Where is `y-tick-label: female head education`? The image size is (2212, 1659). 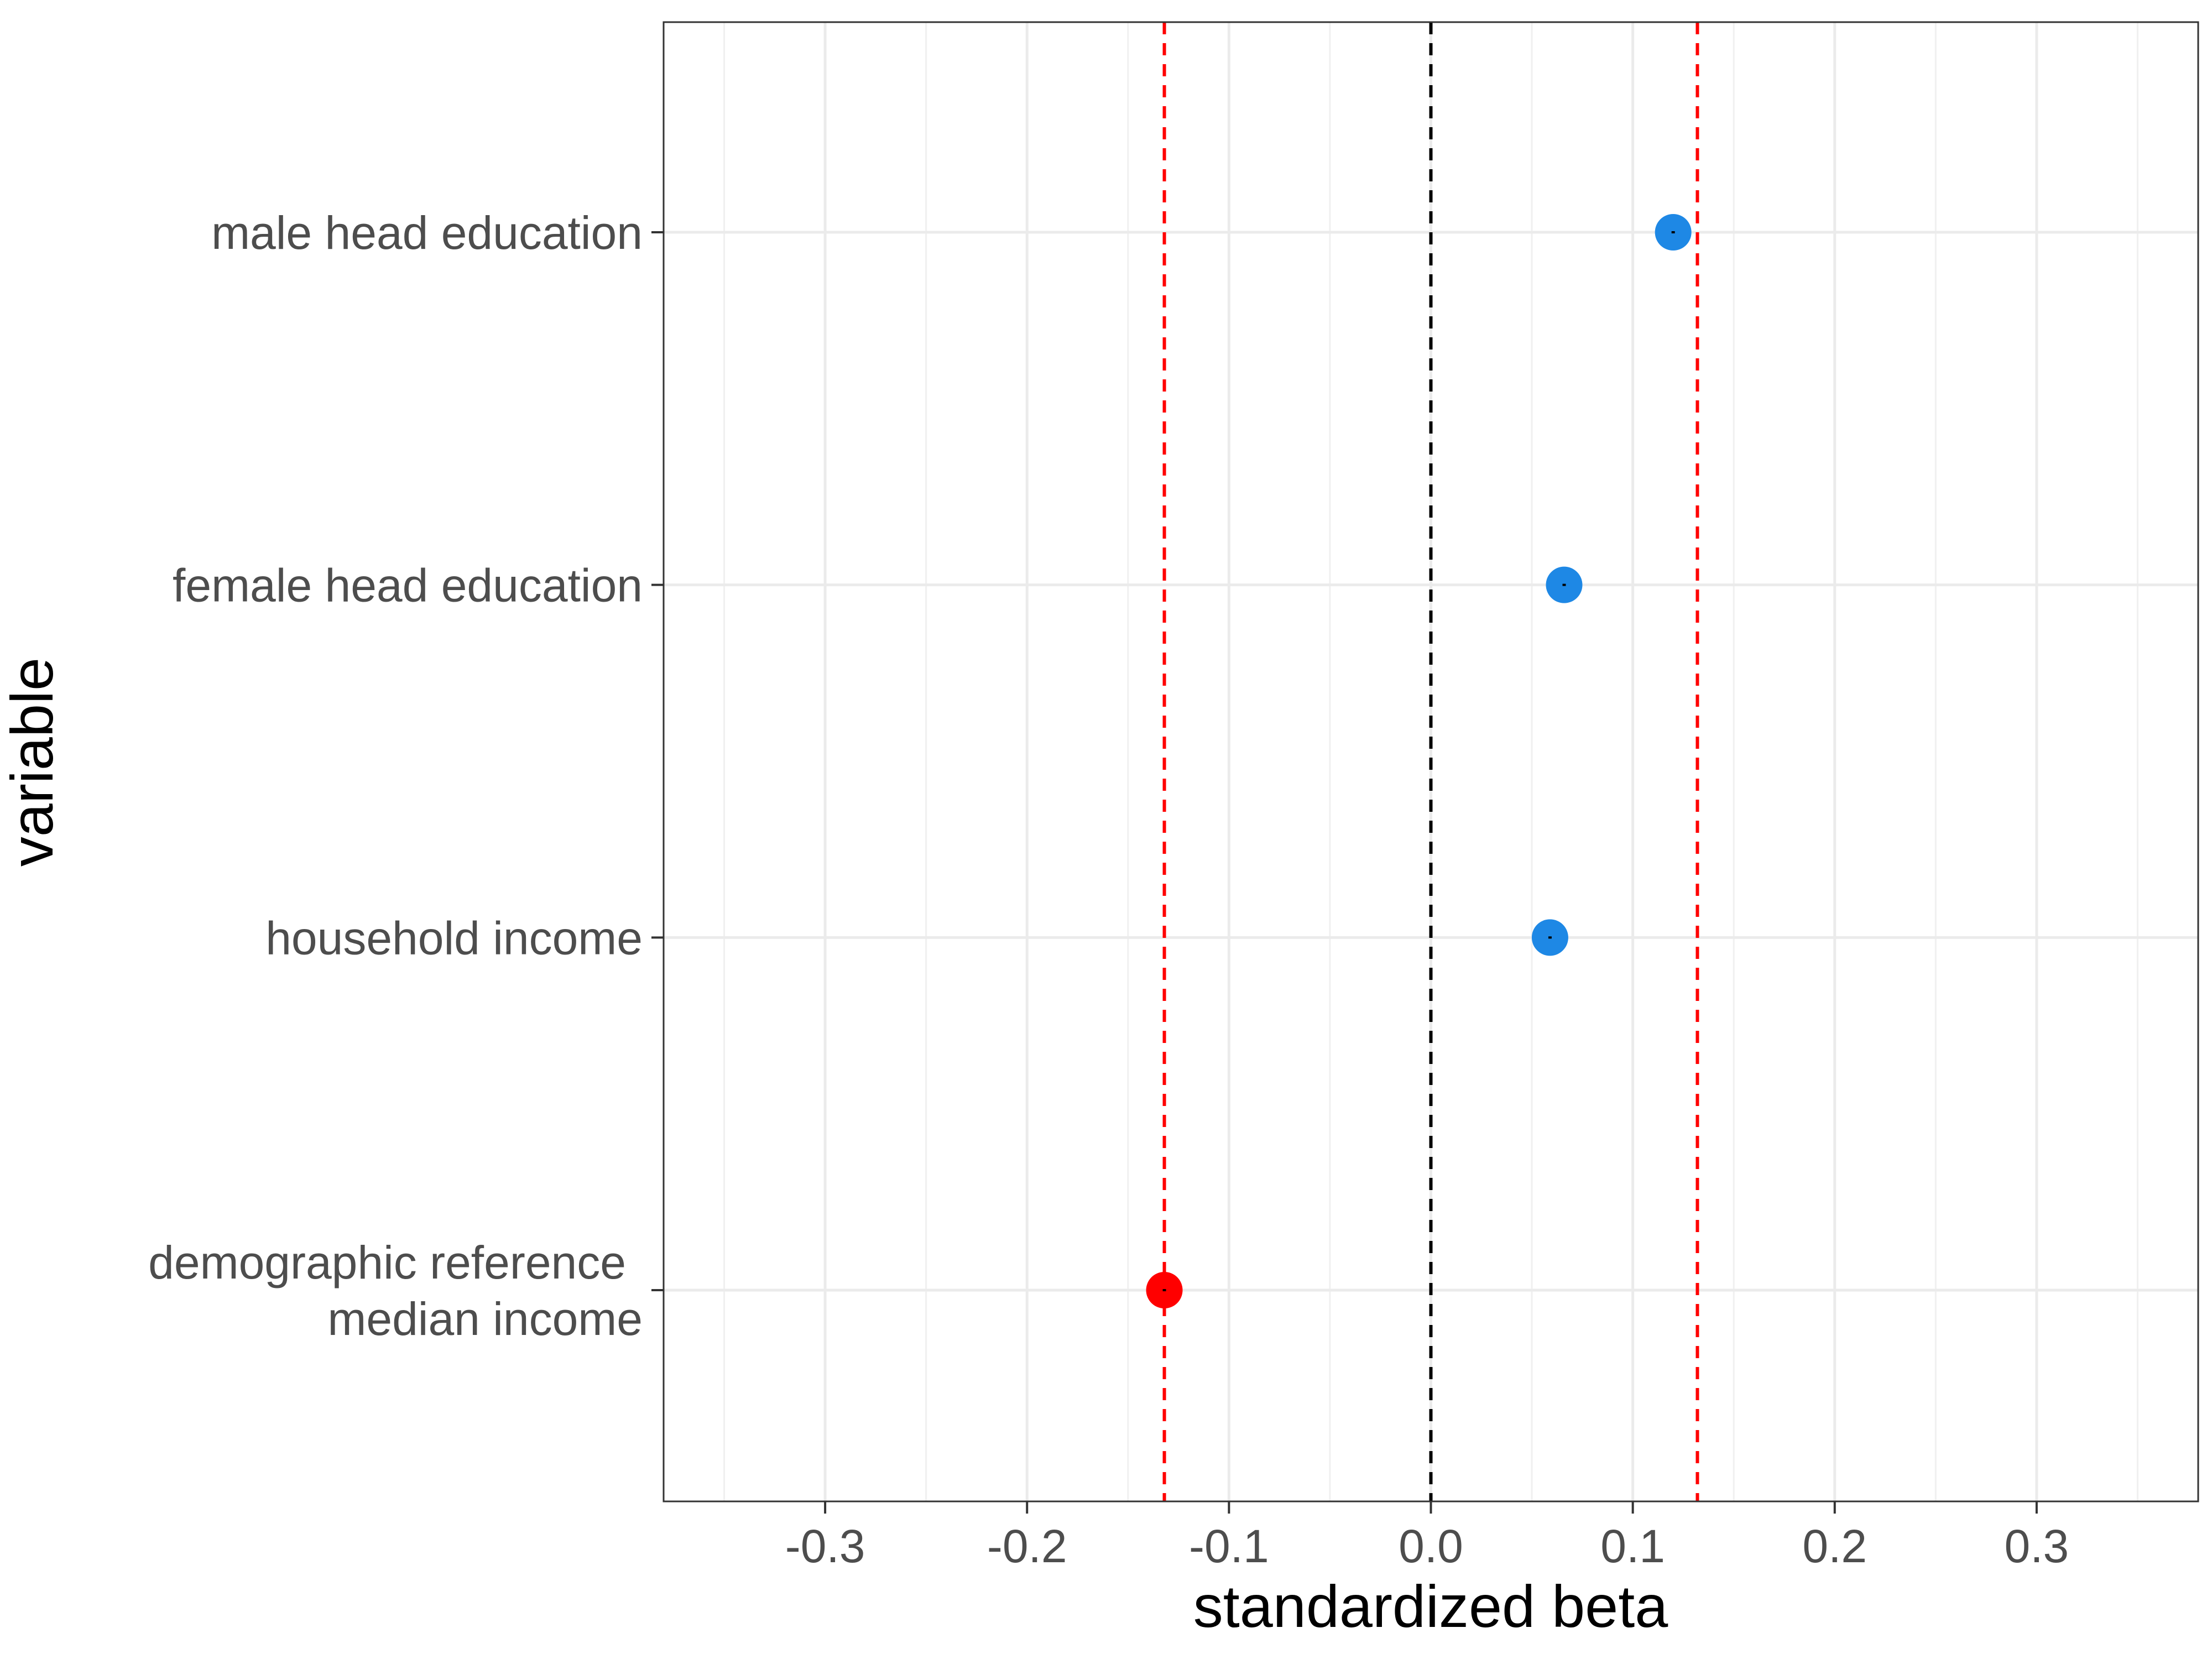
y-tick-label: female head education is located at coordinates (408, 586).